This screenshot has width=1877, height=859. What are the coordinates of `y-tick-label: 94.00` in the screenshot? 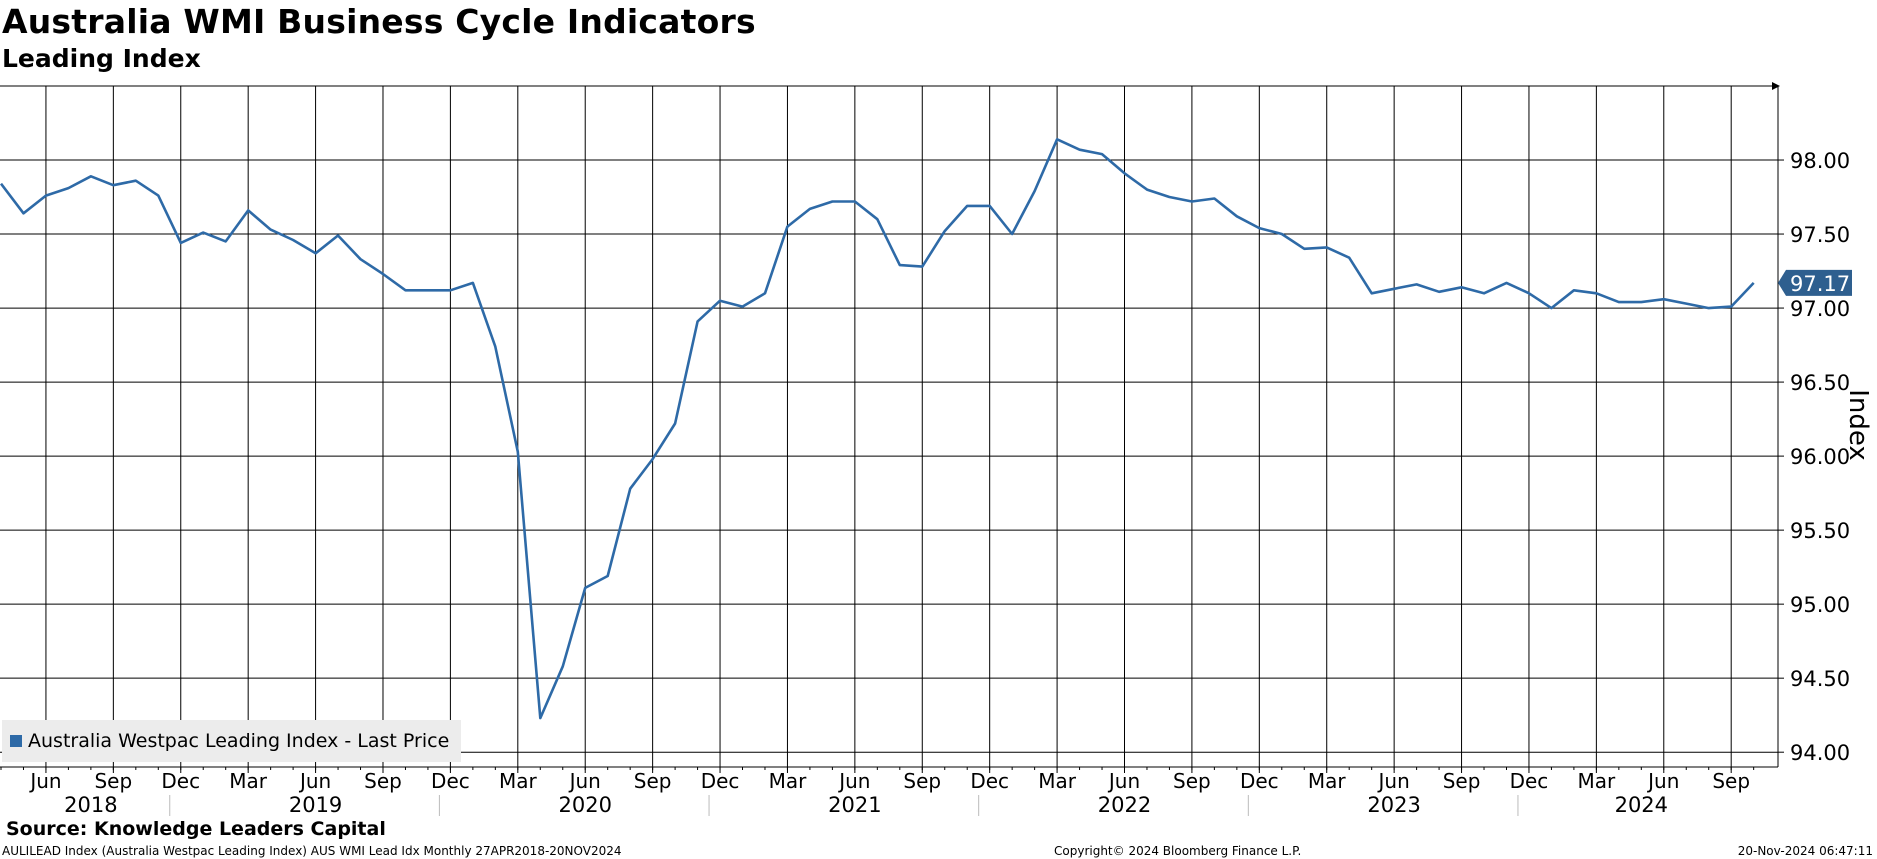 It's located at (1820, 753).